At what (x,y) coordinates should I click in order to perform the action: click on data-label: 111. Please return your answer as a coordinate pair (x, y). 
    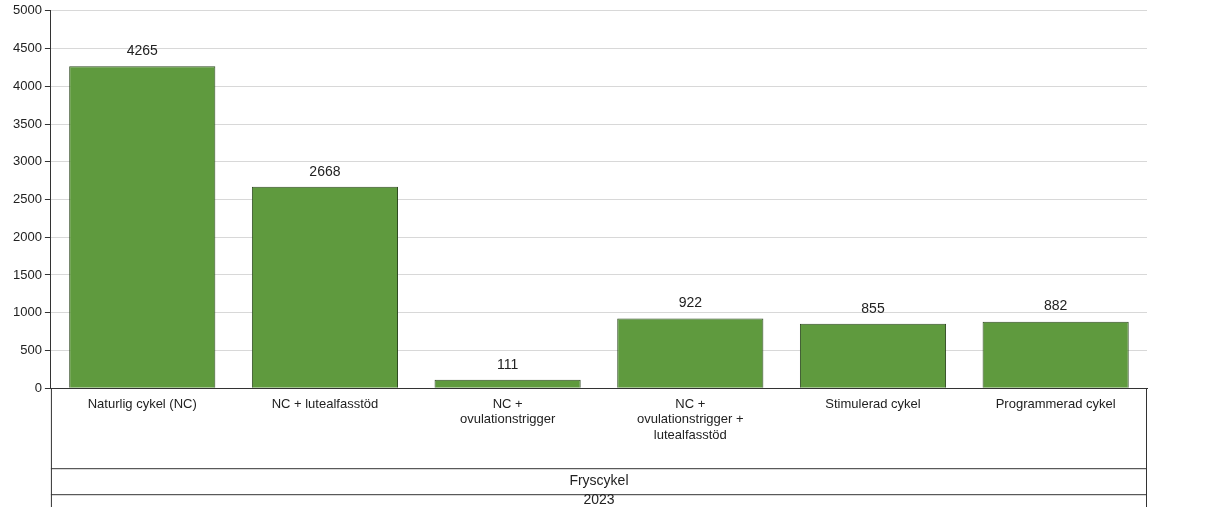
    Looking at the image, I should click on (507, 363).